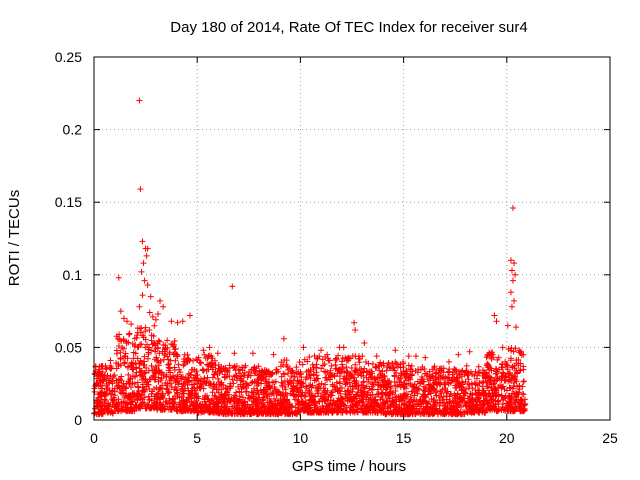 The height and width of the screenshot is (480, 640). Describe the element at coordinates (507, 438) in the screenshot. I see `x-tick-label: 20` at that location.